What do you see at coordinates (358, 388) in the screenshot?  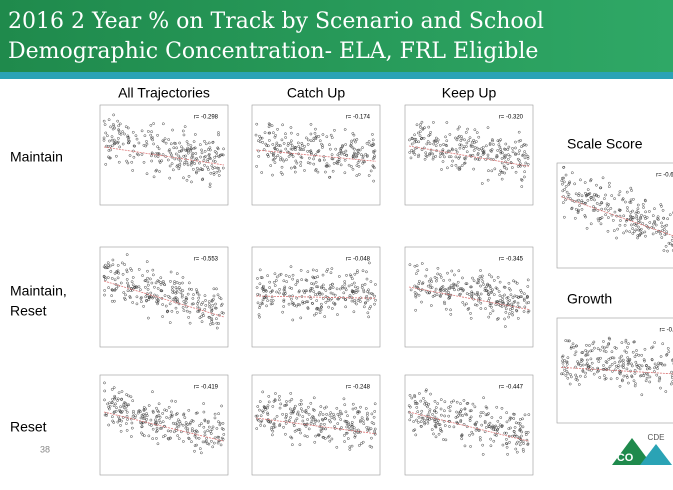 I see `r-value: r= -0.248` at bounding box center [358, 388].